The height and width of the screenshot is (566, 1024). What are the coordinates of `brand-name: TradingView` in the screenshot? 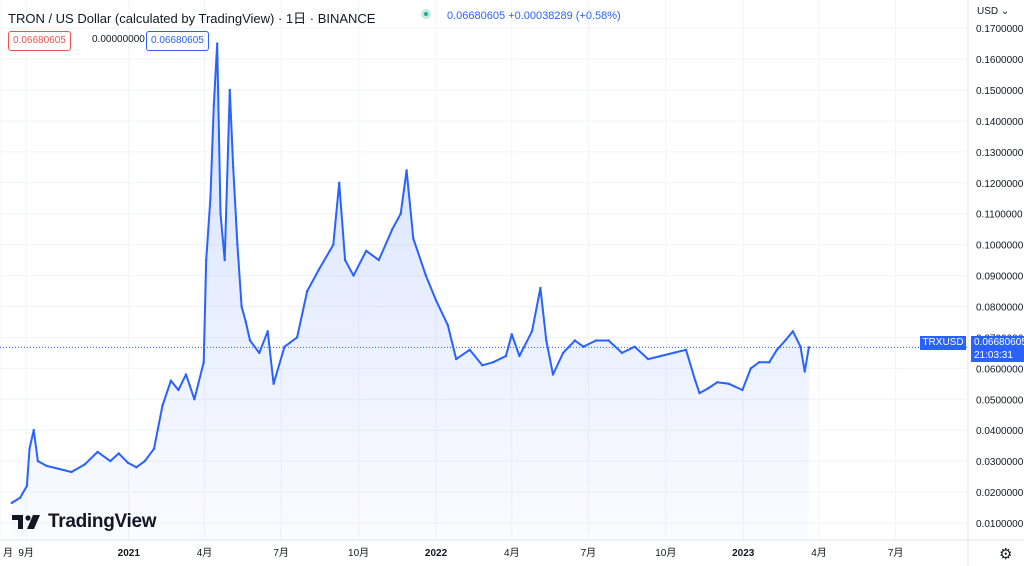 It's located at (102, 521).